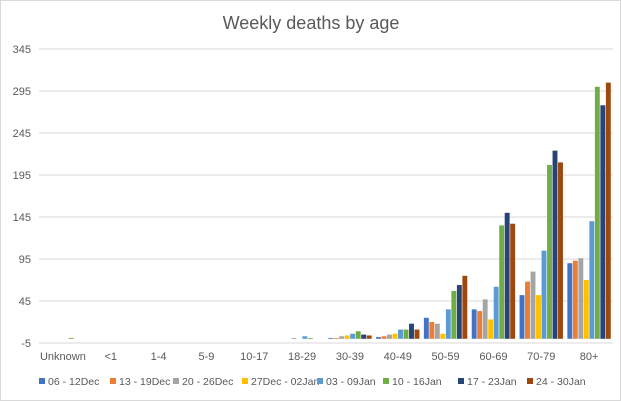  I want to click on y-tick-label: 145, so click(22, 218).